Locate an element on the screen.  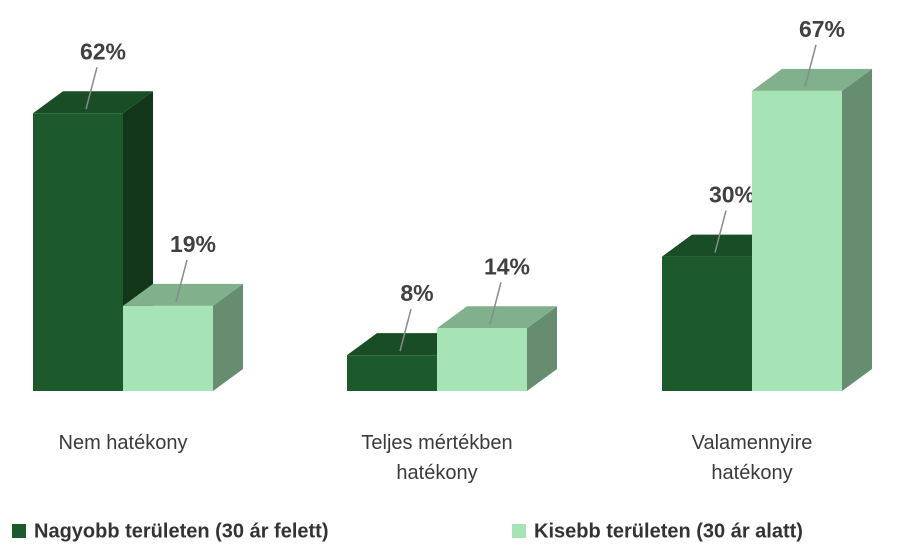
legend-label: Kisebb területen (30 ár alatt) is located at coordinates (668, 531).